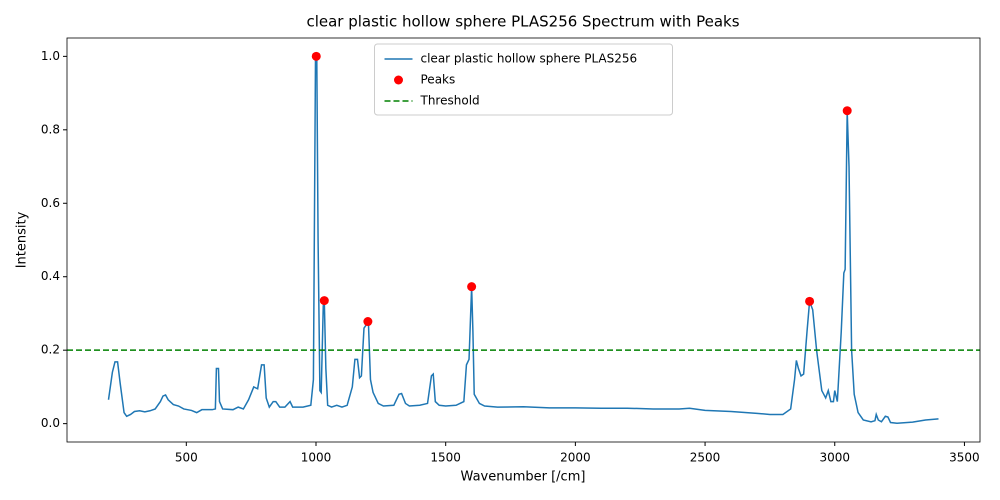  Describe the element at coordinates (50, 203) in the screenshot. I see `y-tick-label: 0.6` at that location.